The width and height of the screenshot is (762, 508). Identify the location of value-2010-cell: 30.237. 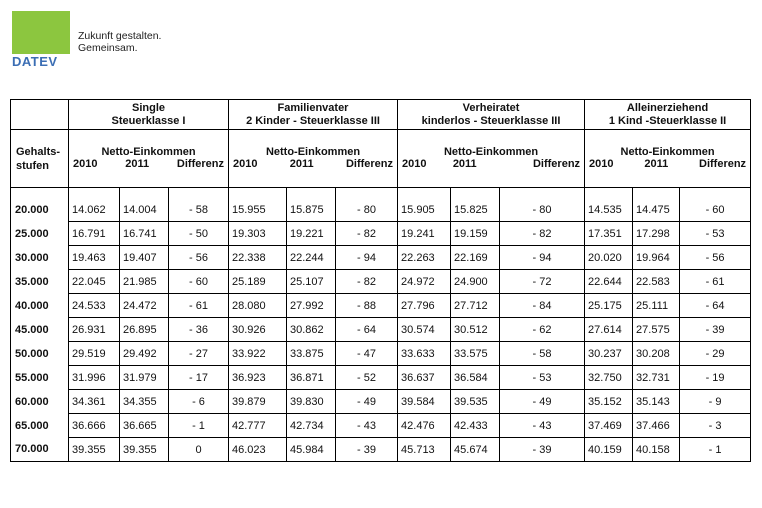
(609, 353).